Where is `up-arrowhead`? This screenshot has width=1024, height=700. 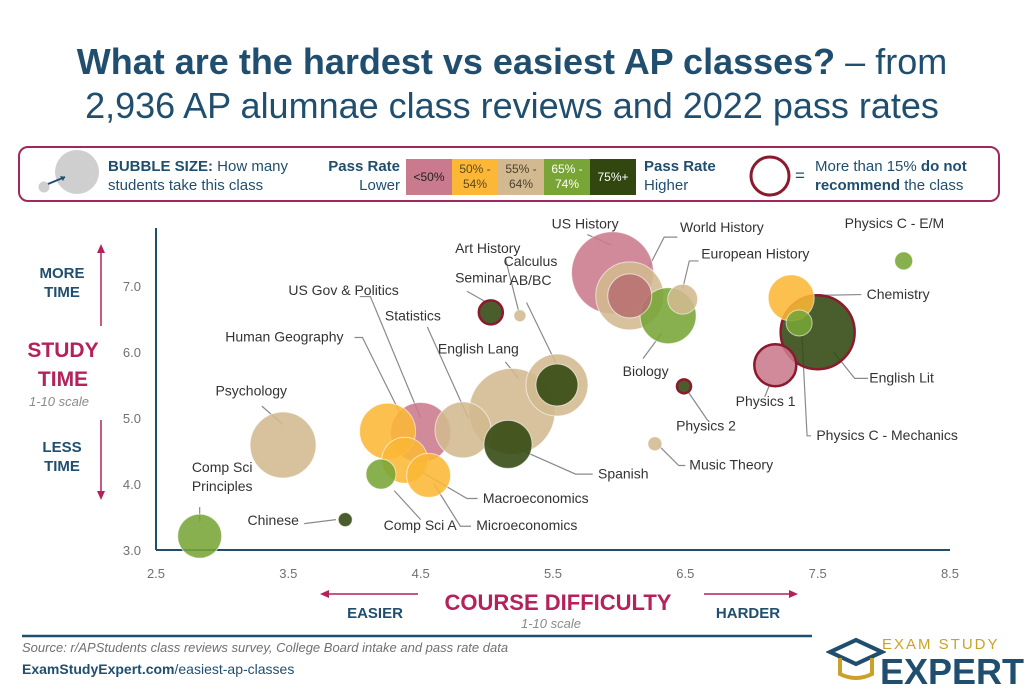 up-arrowhead is located at coordinates (101, 248).